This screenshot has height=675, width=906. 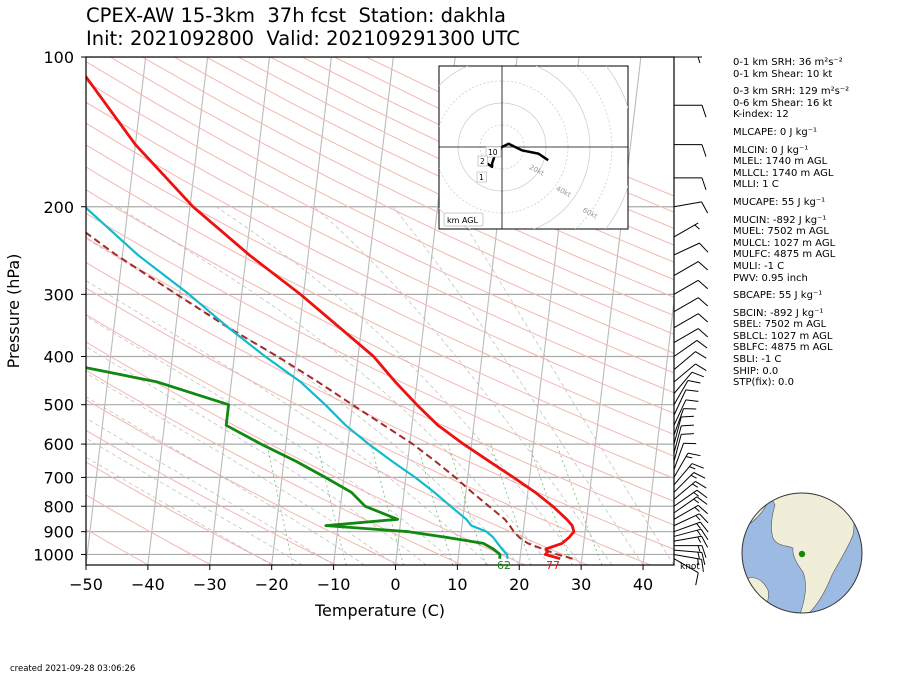 What do you see at coordinates (148, 584) in the screenshot?
I see `x-tick-label: −40` at bounding box center [148, 584].